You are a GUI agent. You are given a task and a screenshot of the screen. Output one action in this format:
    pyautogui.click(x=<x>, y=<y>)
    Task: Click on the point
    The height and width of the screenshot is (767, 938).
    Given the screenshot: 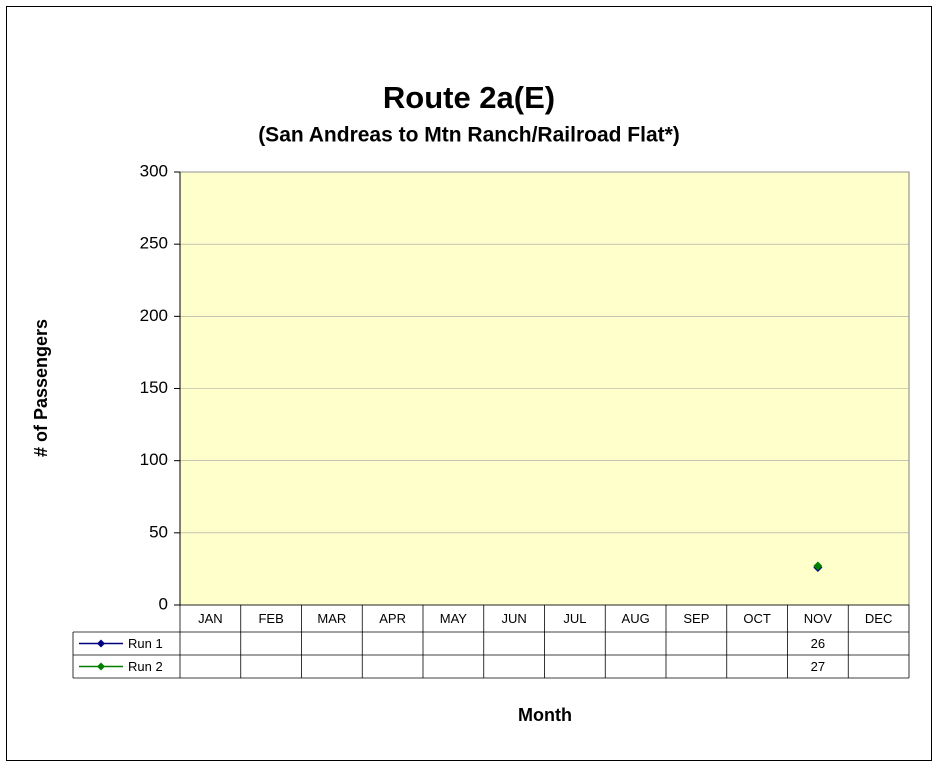 What is the action you would take?
    pyautogui.click(x=818, y=566)
    